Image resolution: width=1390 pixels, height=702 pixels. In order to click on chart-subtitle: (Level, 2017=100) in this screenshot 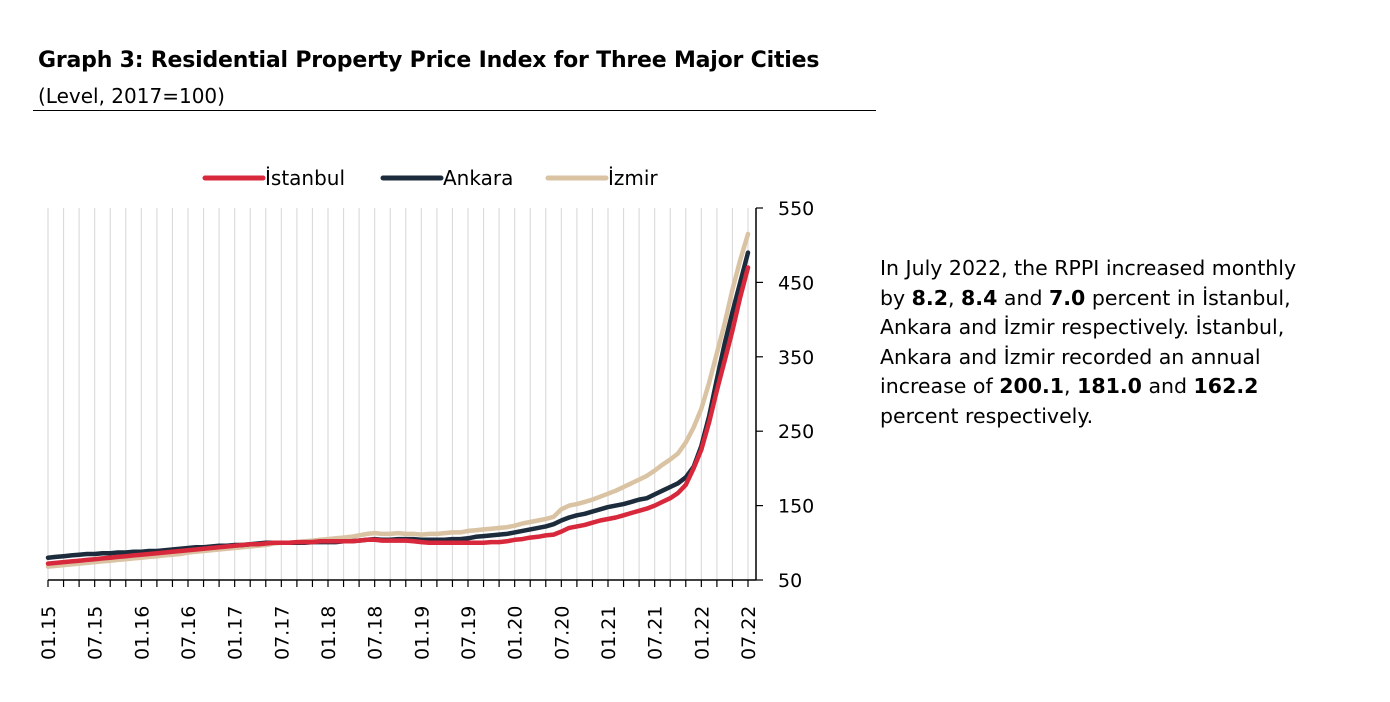, I will do `click(131, 96)`.